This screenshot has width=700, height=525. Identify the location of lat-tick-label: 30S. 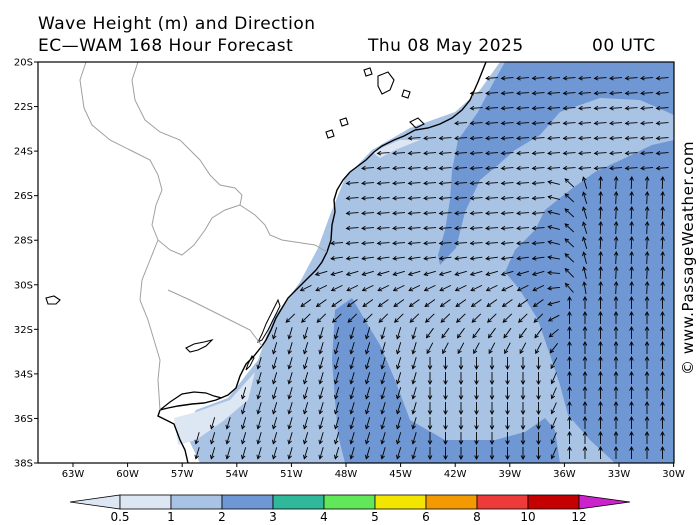
(23, 285).